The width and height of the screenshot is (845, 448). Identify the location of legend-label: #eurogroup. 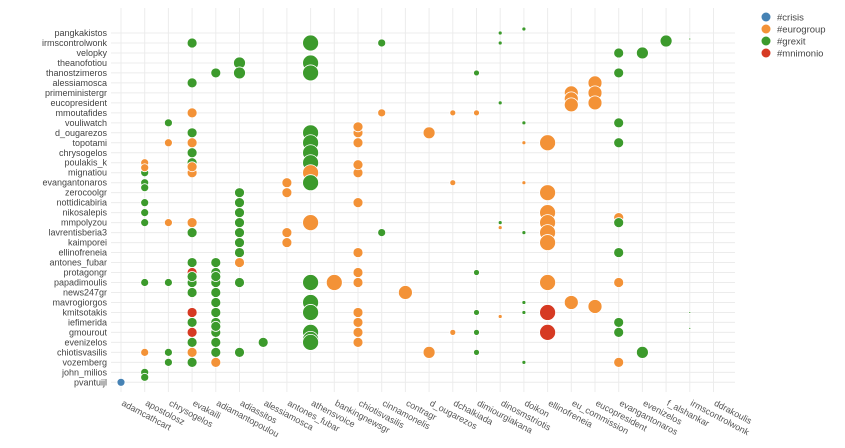
(801, 30).